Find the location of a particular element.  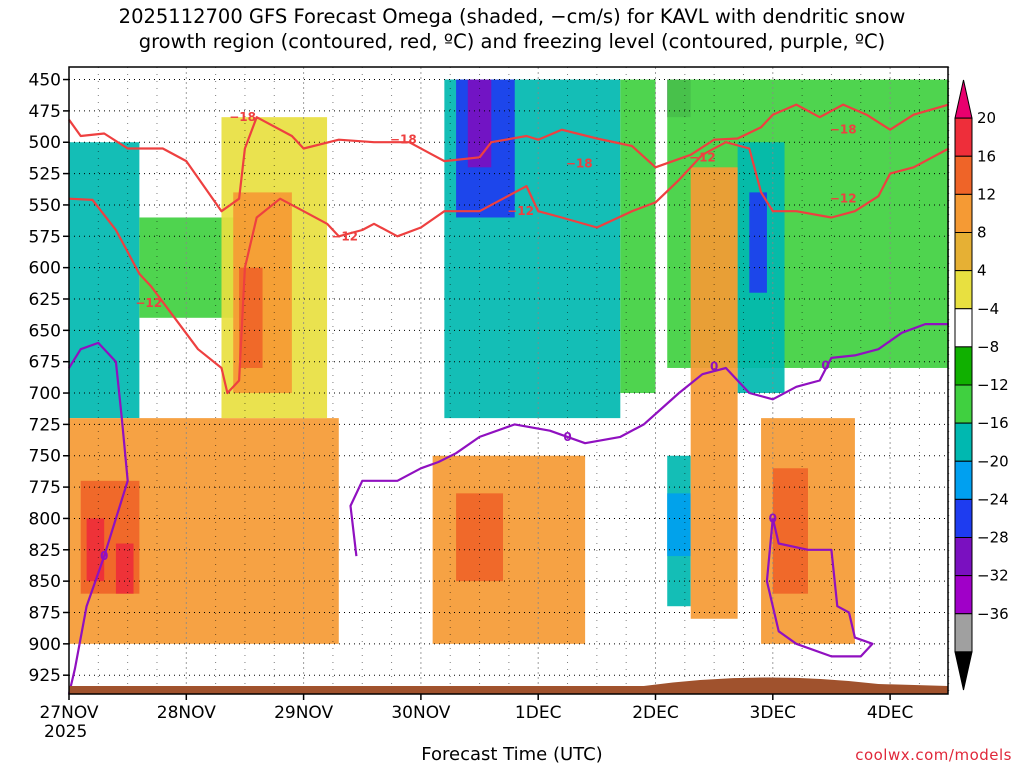

contour-label-0-1: −18 is located at coordinates (403, 140).